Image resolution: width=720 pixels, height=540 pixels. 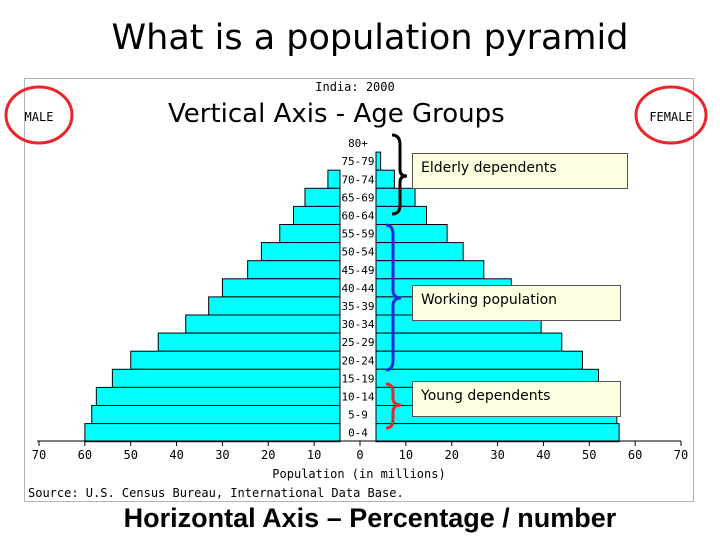 I want to click on age-group-label: 5-9, so click(x=358, y=415).